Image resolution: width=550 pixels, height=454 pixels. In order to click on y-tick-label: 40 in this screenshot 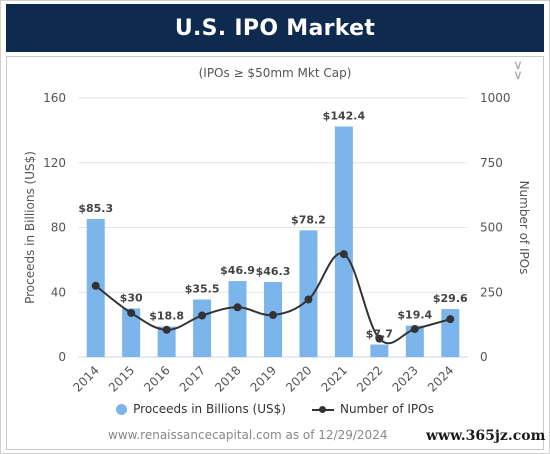, I will do `click(58, 292)`.